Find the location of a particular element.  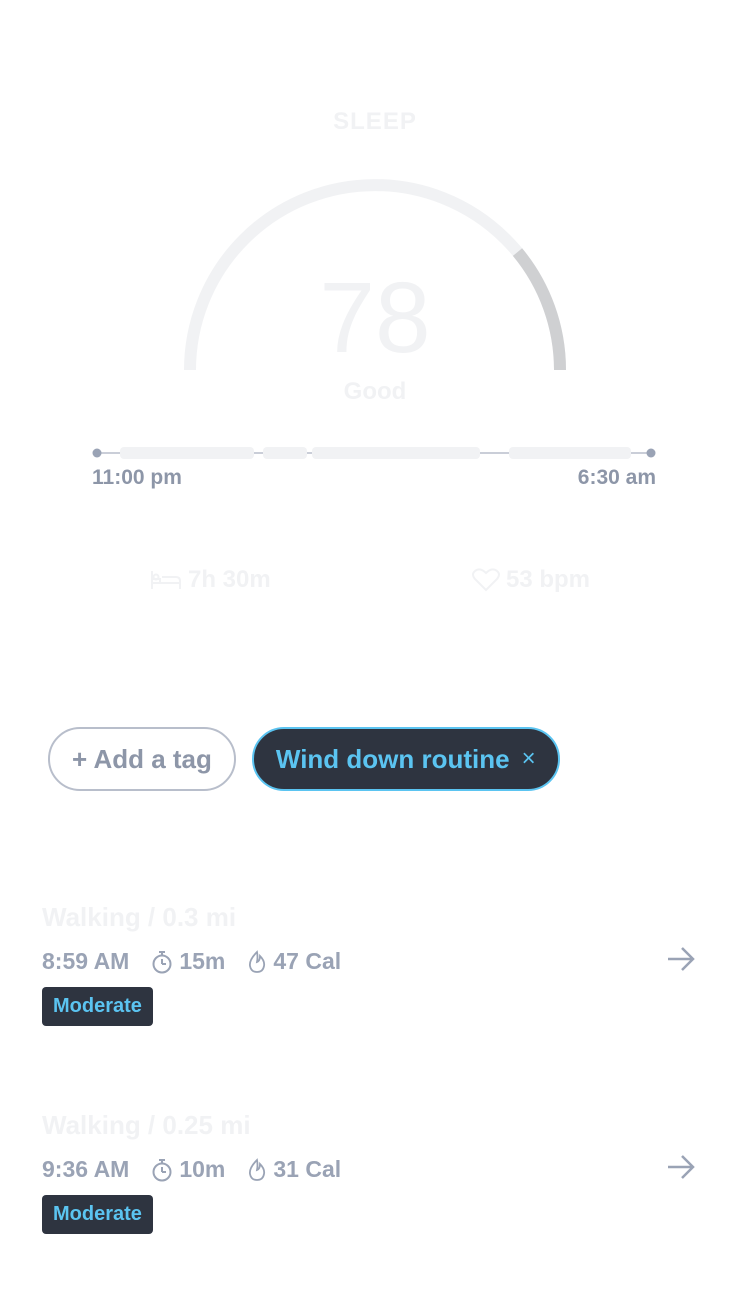

close-icon: × is located at coordinates (528, 758).